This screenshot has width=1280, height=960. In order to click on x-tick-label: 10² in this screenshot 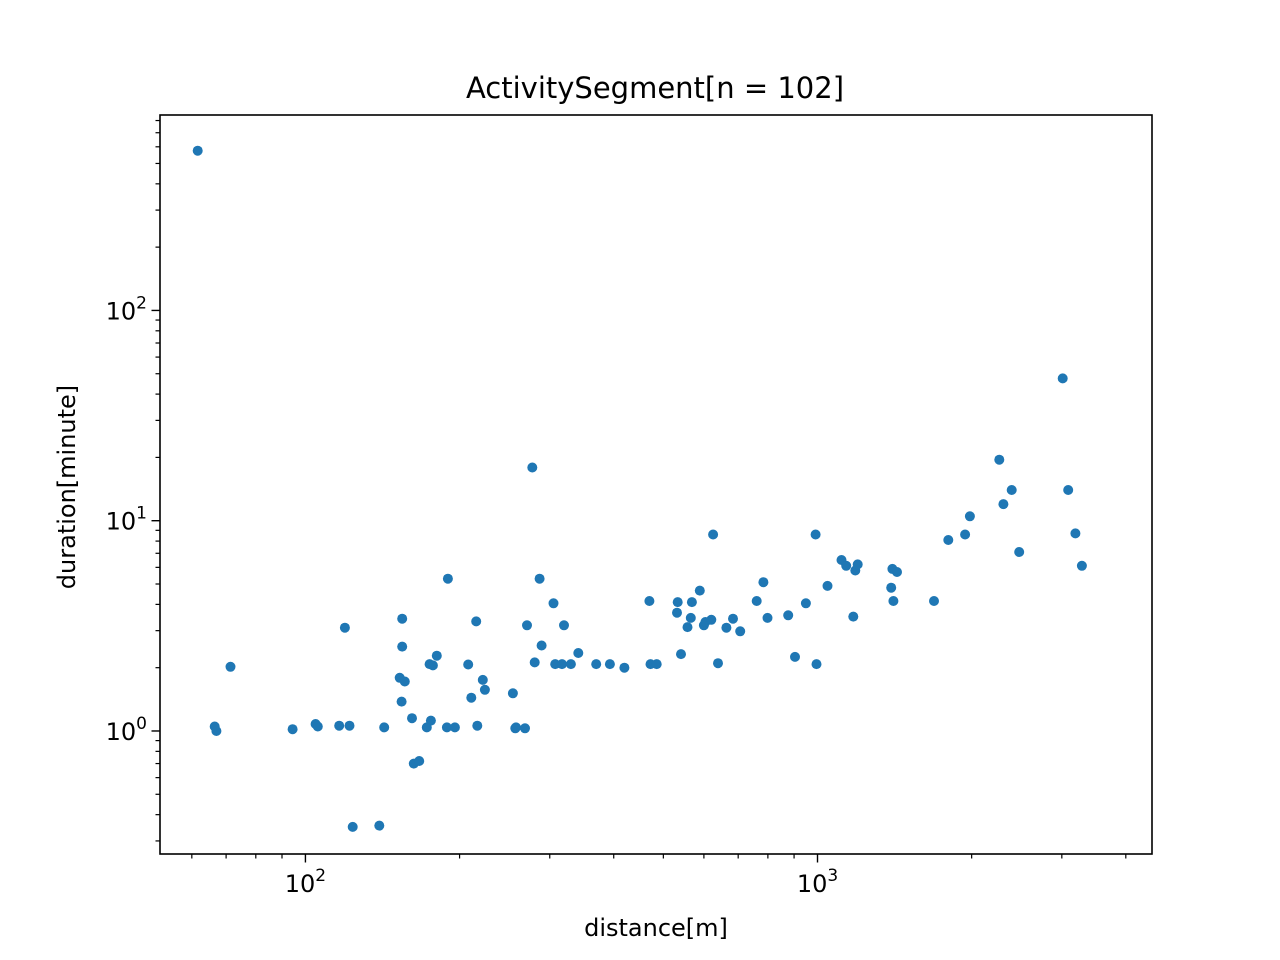, I will do `click(305, 882)`.